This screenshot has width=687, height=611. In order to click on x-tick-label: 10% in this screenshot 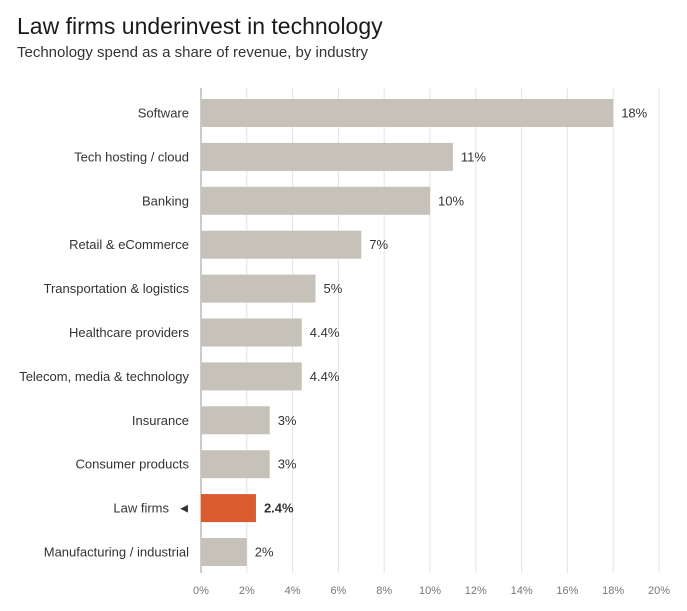, I will do `click(430, 591)`.